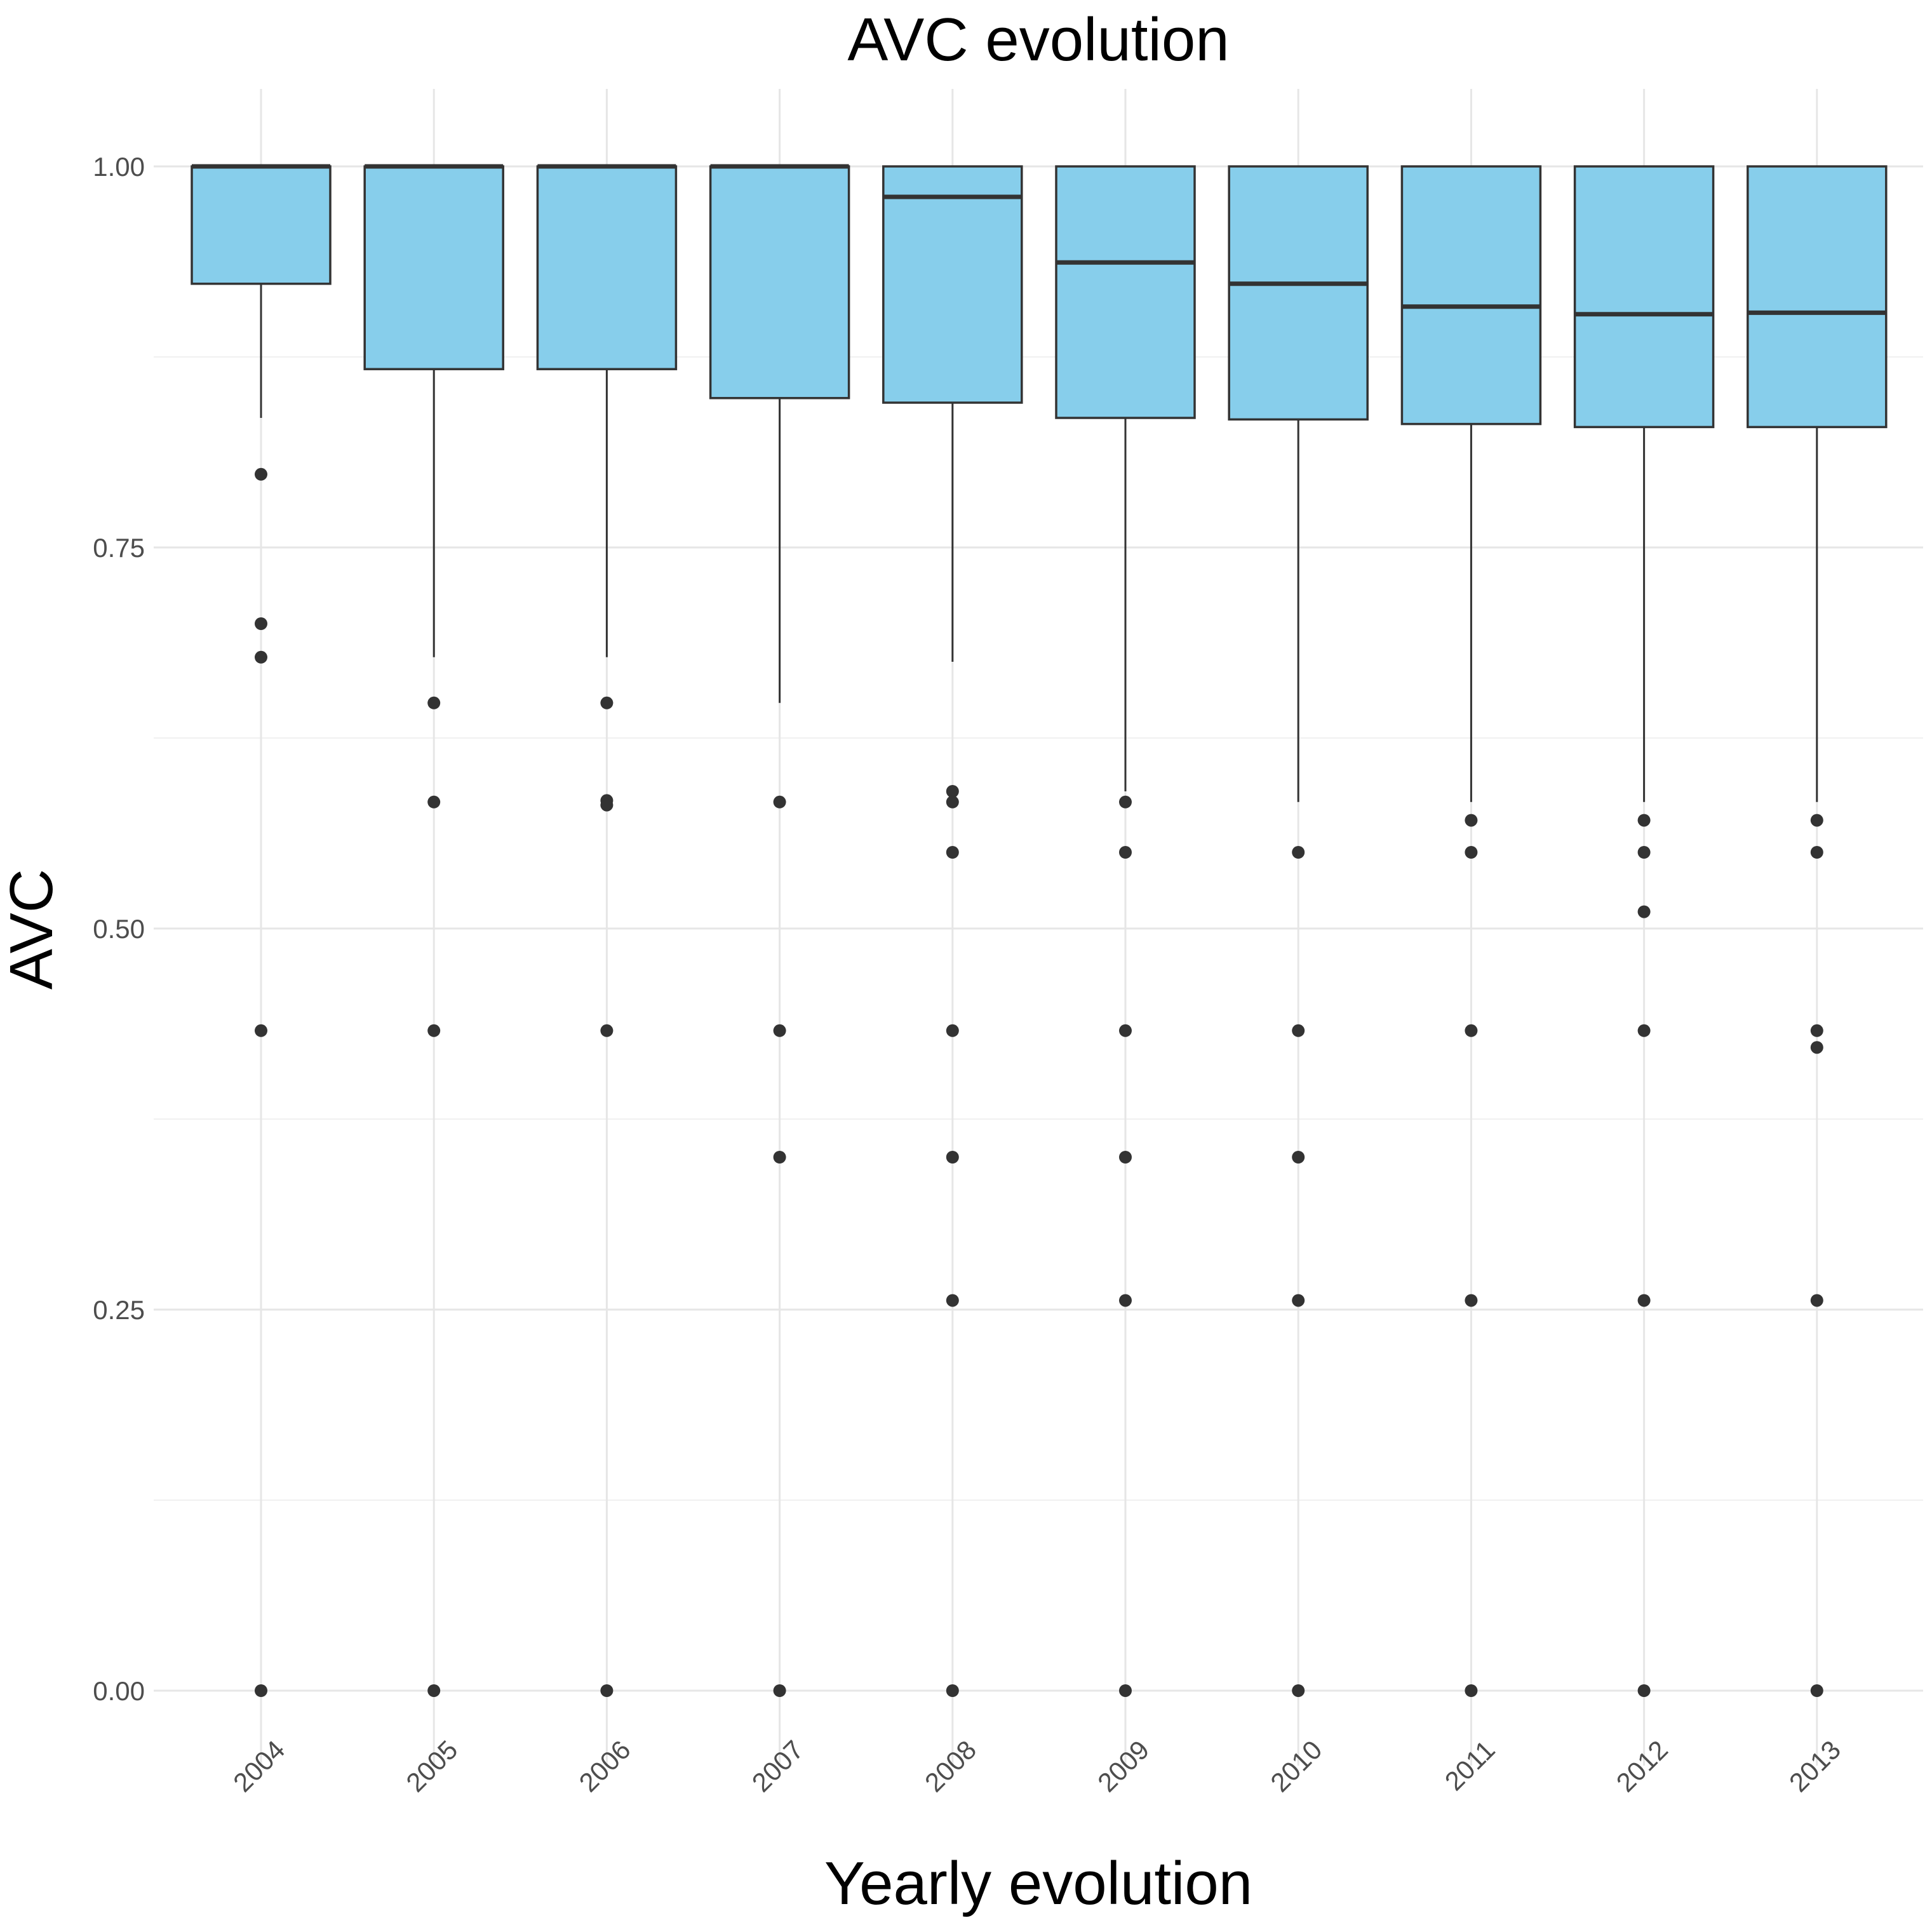 This screenshot has height=1932, width=1932. Describe the element at coordinates (950, 1765) in the screenshot. I see `x-tick-label: 2008` at that location.